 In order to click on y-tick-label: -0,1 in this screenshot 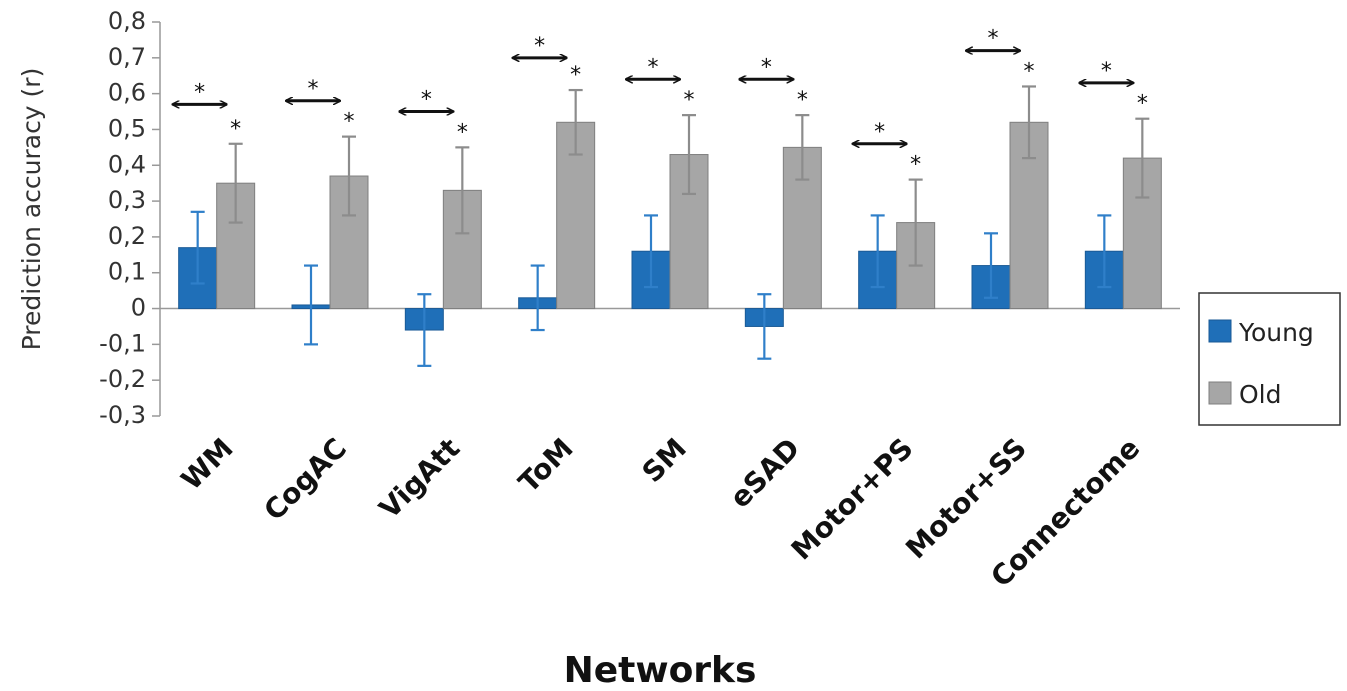, I will do `click(122, 343)`.